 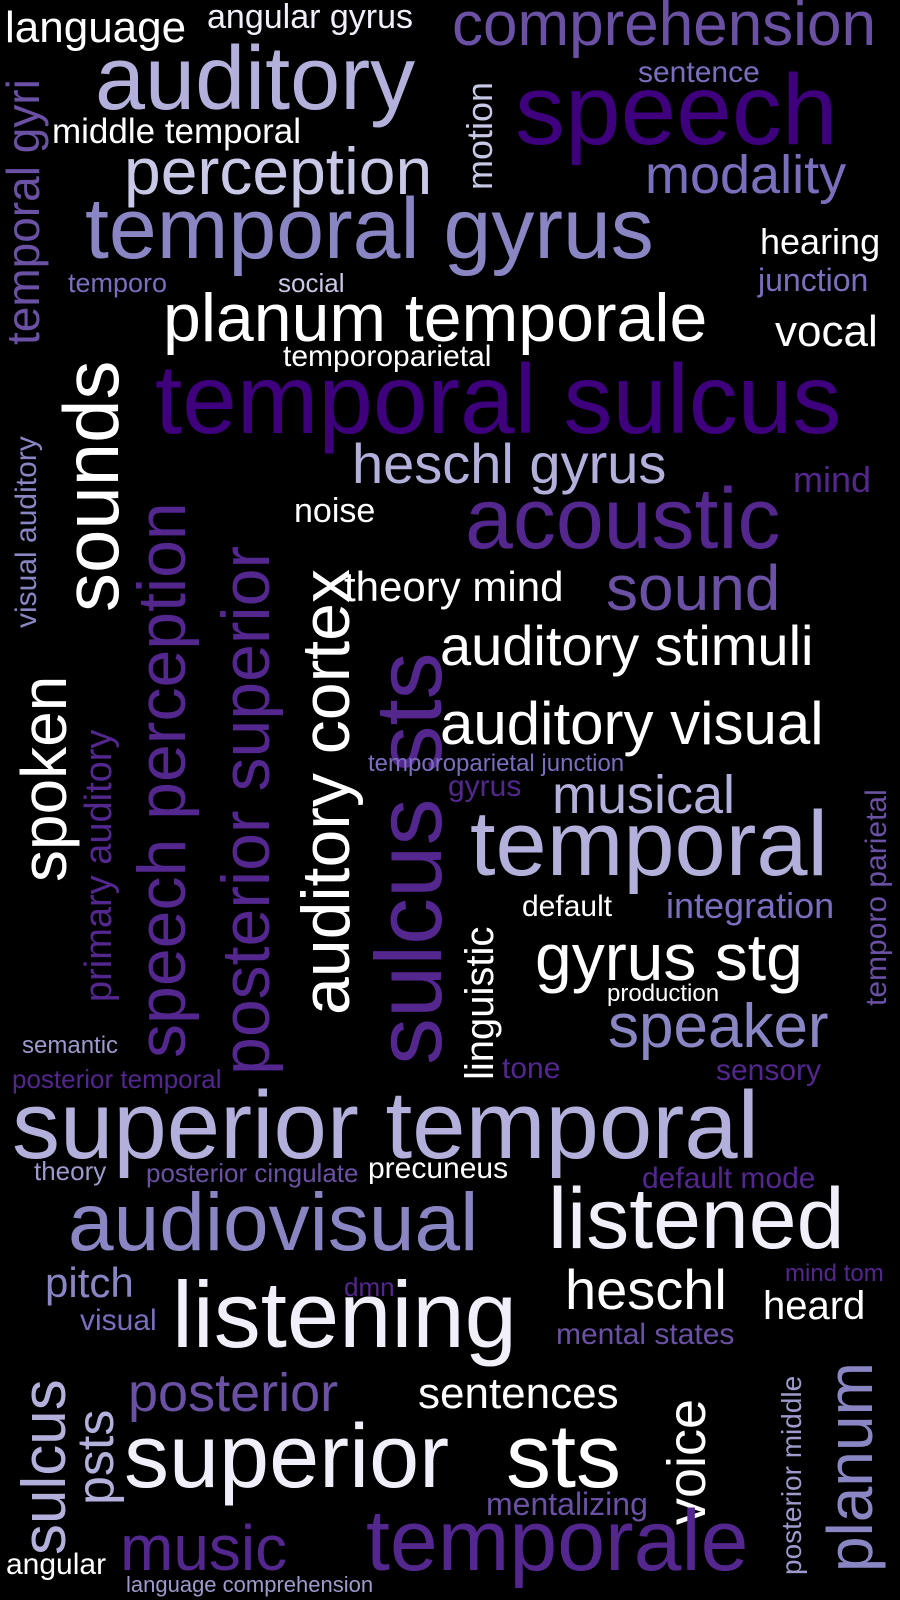 What do you see at coordinates (718, 1026) in the screenshot?
I see `word-speaker: speaker` at bounding box center [718, 1026].